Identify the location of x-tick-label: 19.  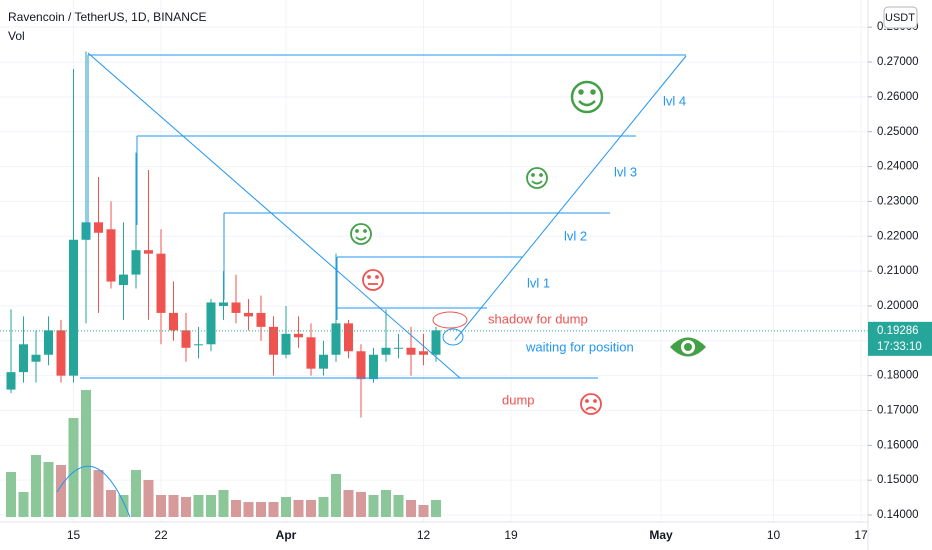
(511, 535).